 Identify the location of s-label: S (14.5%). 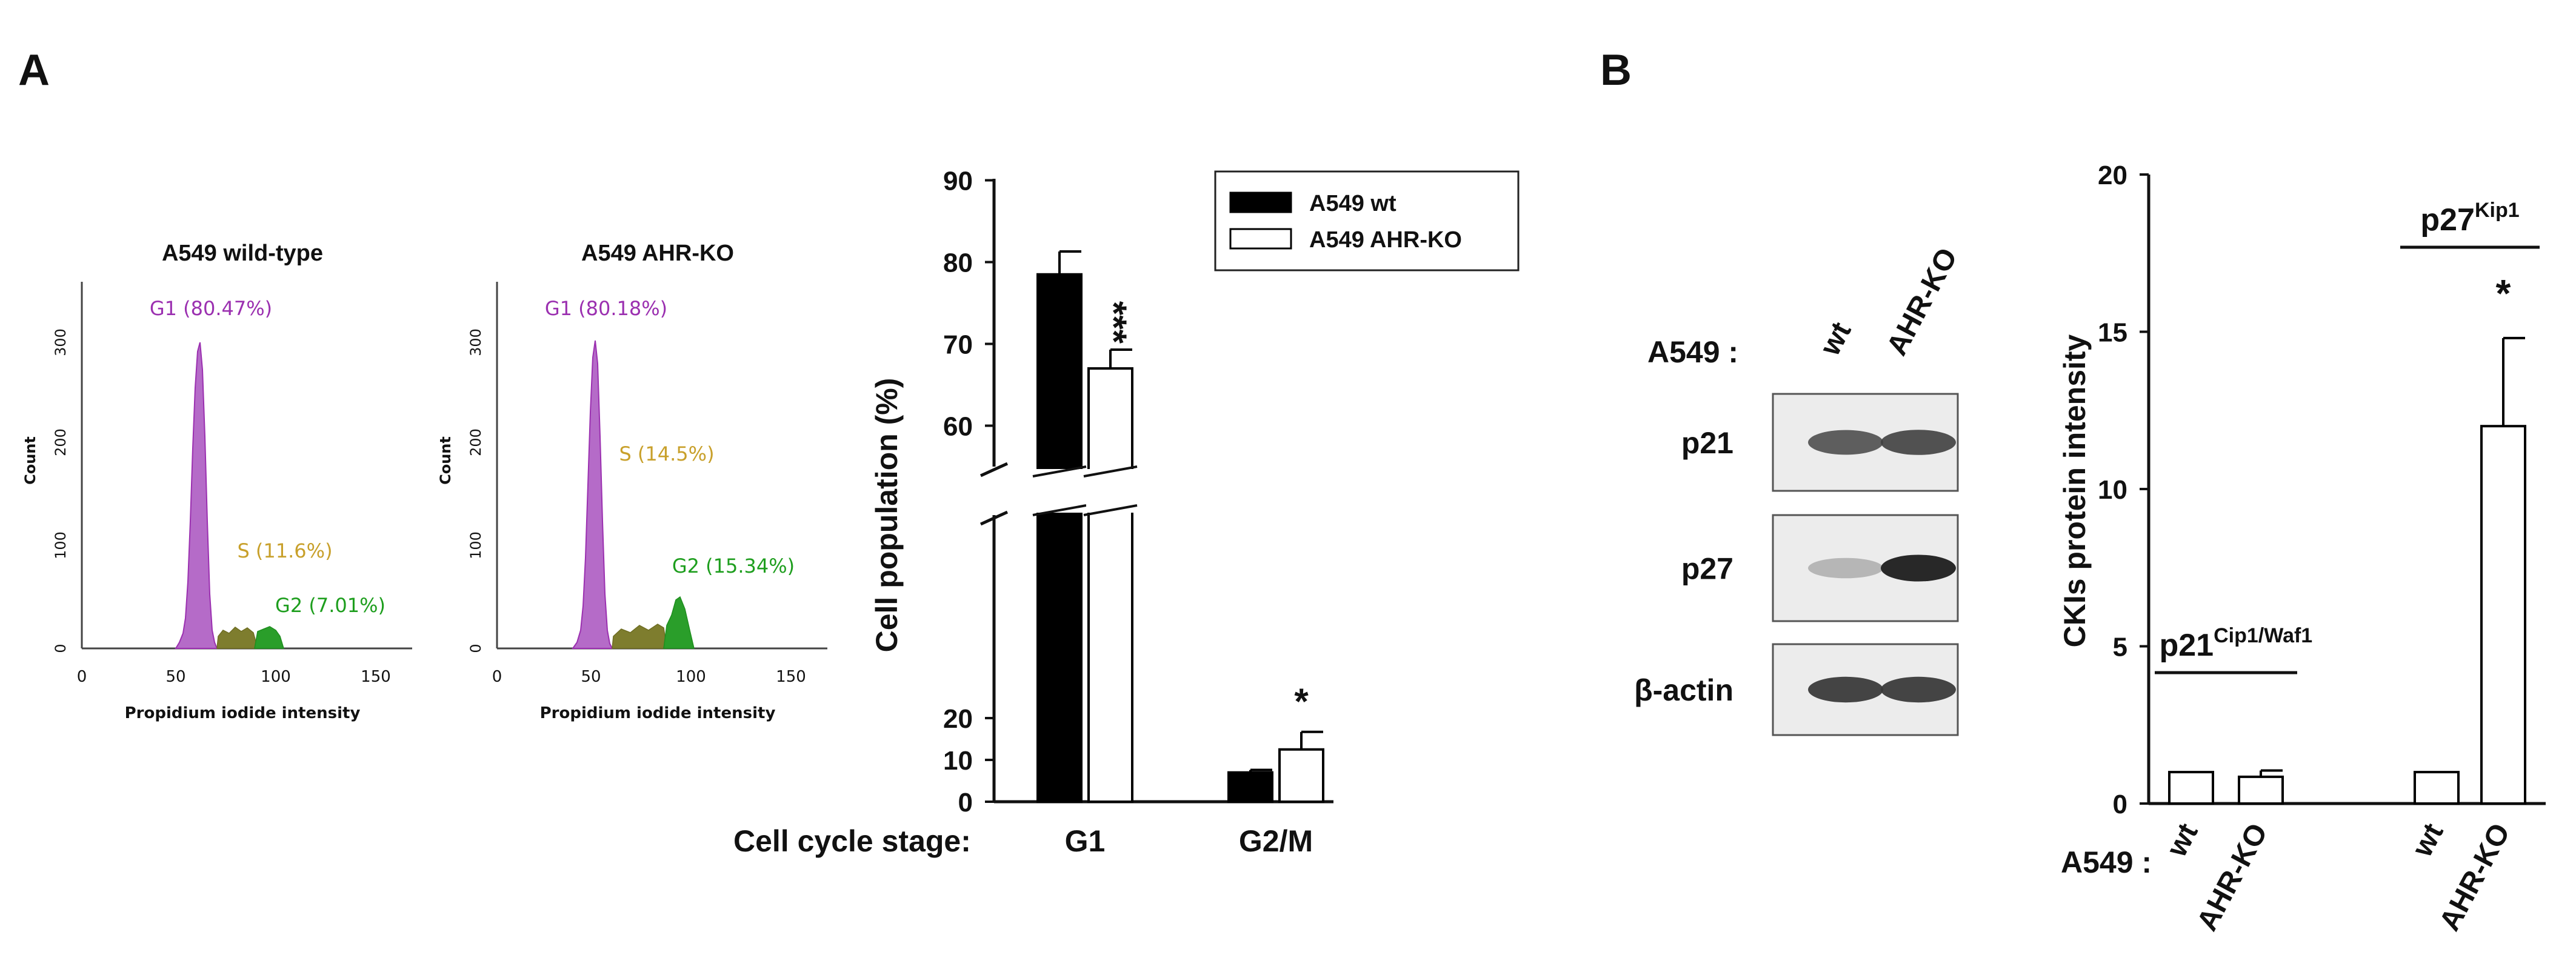
(666, 453).